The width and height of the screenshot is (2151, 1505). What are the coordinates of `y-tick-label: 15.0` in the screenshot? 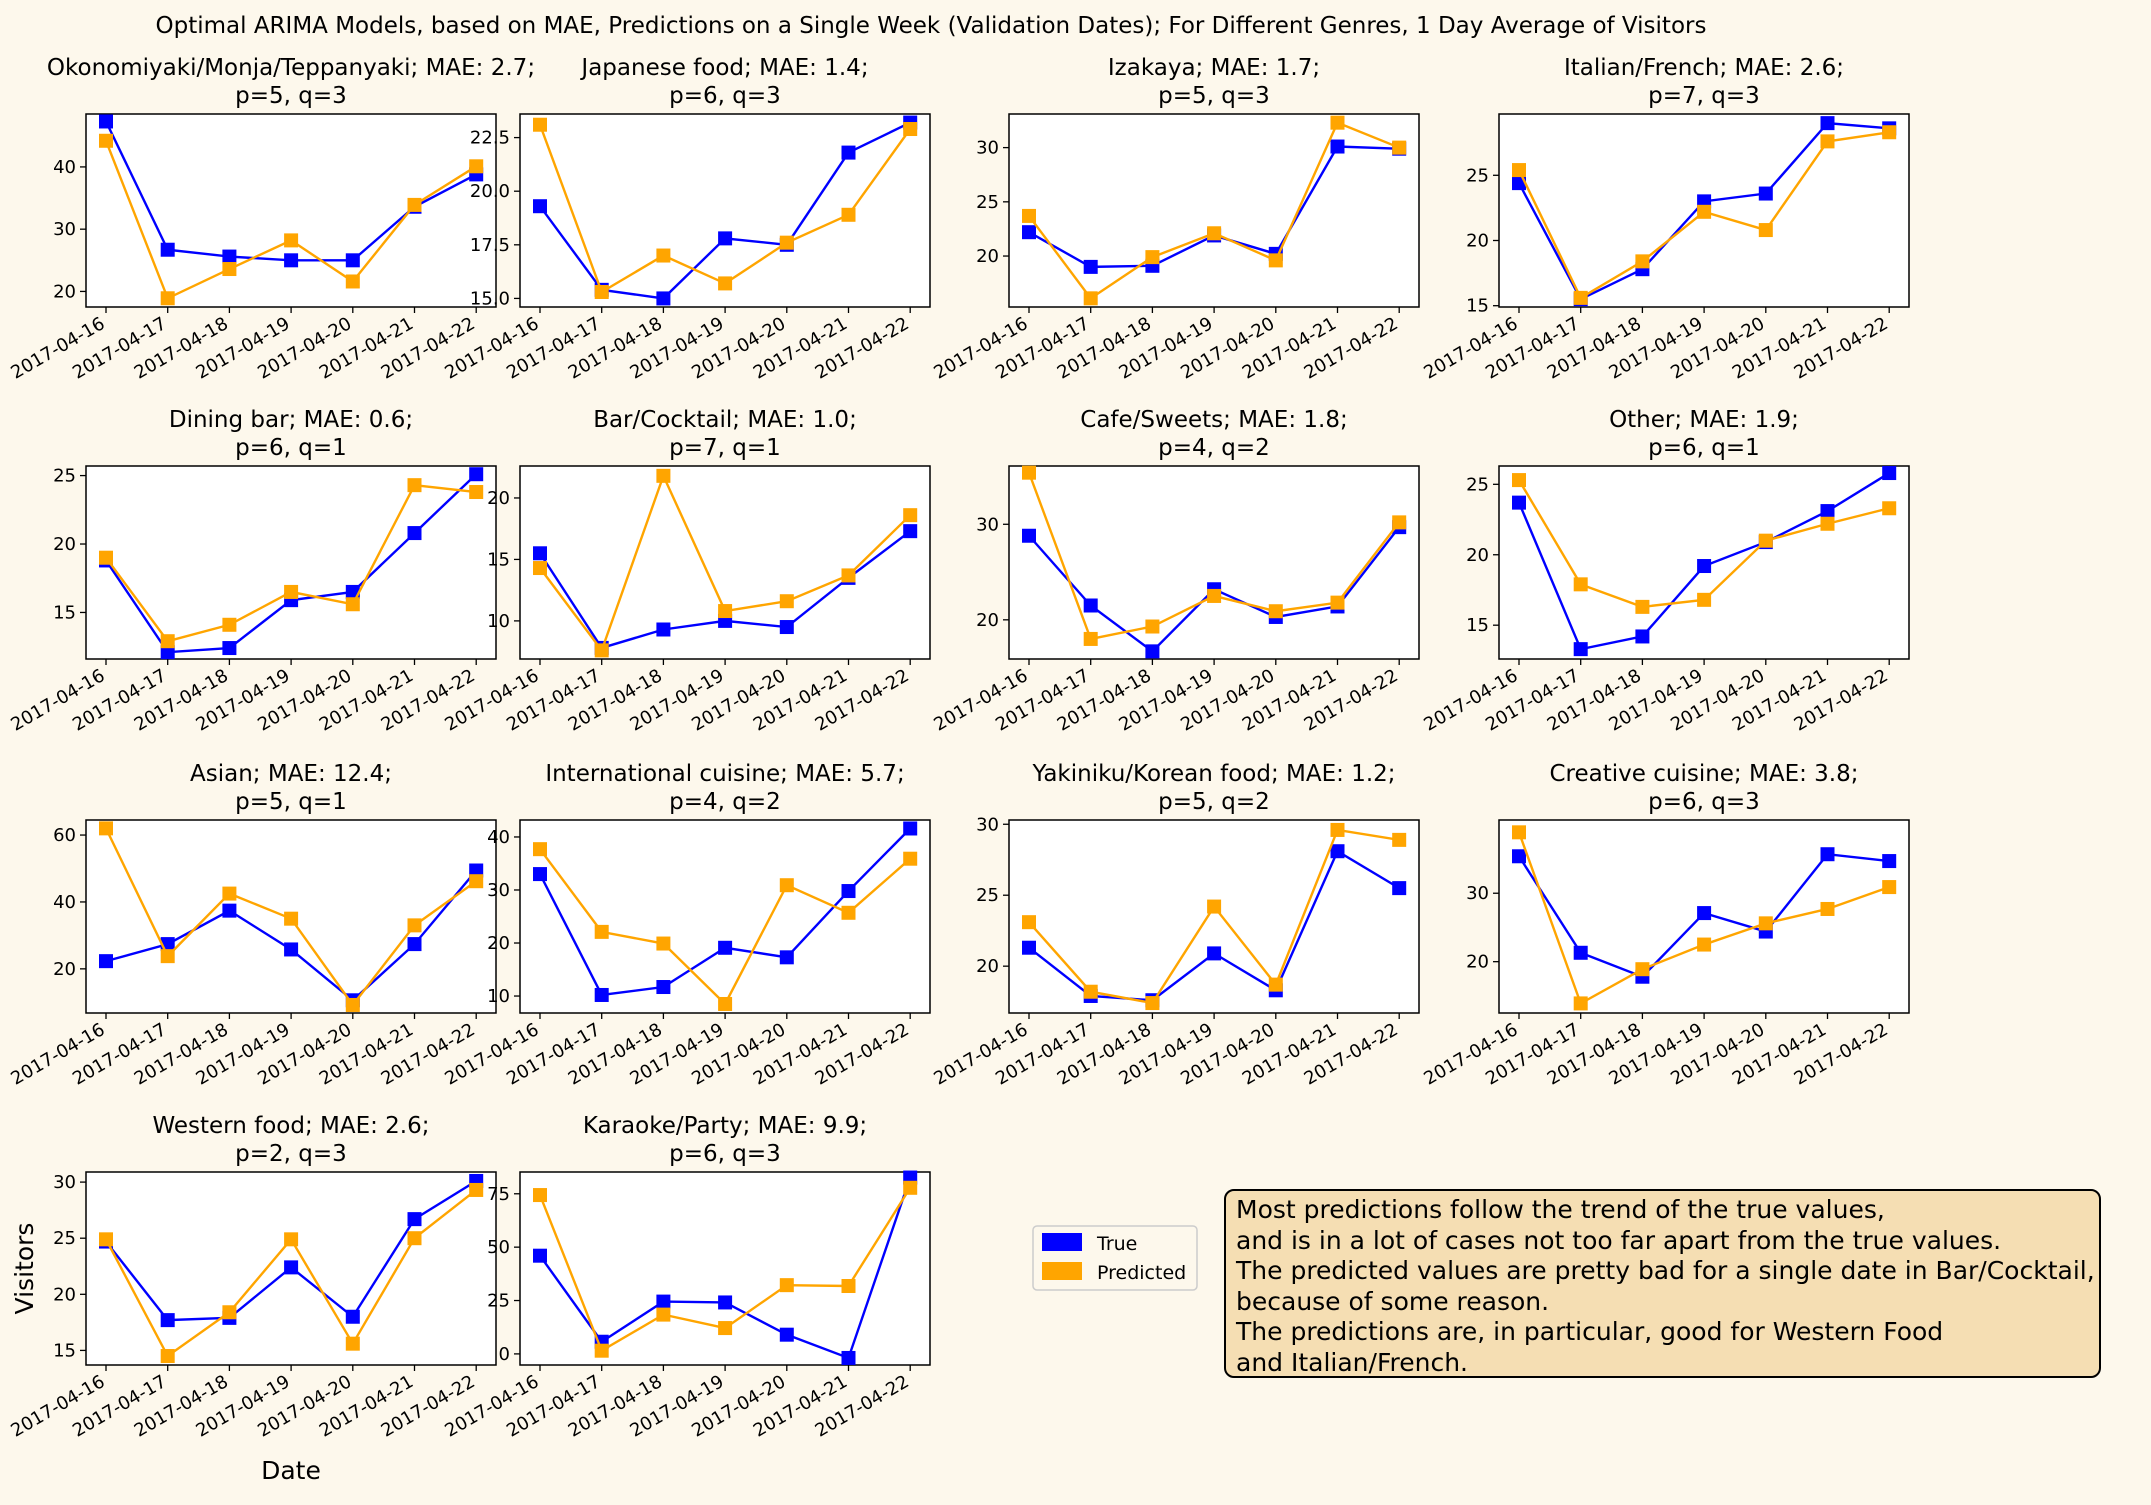 It's located at (490, 298).